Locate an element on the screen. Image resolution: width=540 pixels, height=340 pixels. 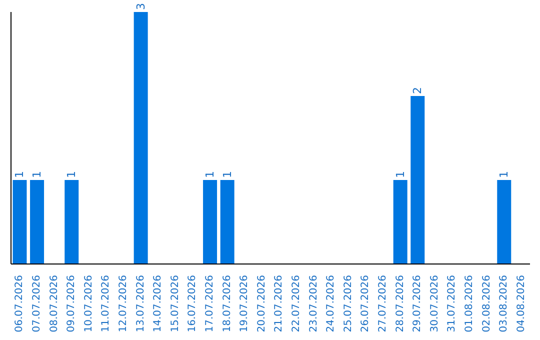
x-tick-label: 06.07.2026 is located at coordinates (20, 303).